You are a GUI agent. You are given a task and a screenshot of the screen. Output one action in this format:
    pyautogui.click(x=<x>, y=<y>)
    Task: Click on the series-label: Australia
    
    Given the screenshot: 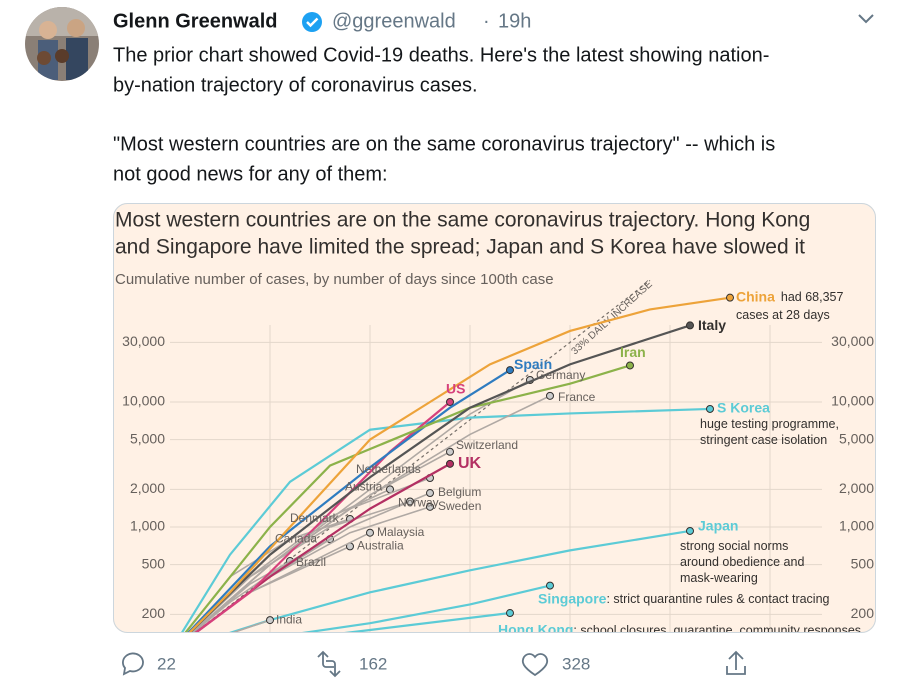 What is the action you would take?
    pyautogui.click(x=380, y=546)
    